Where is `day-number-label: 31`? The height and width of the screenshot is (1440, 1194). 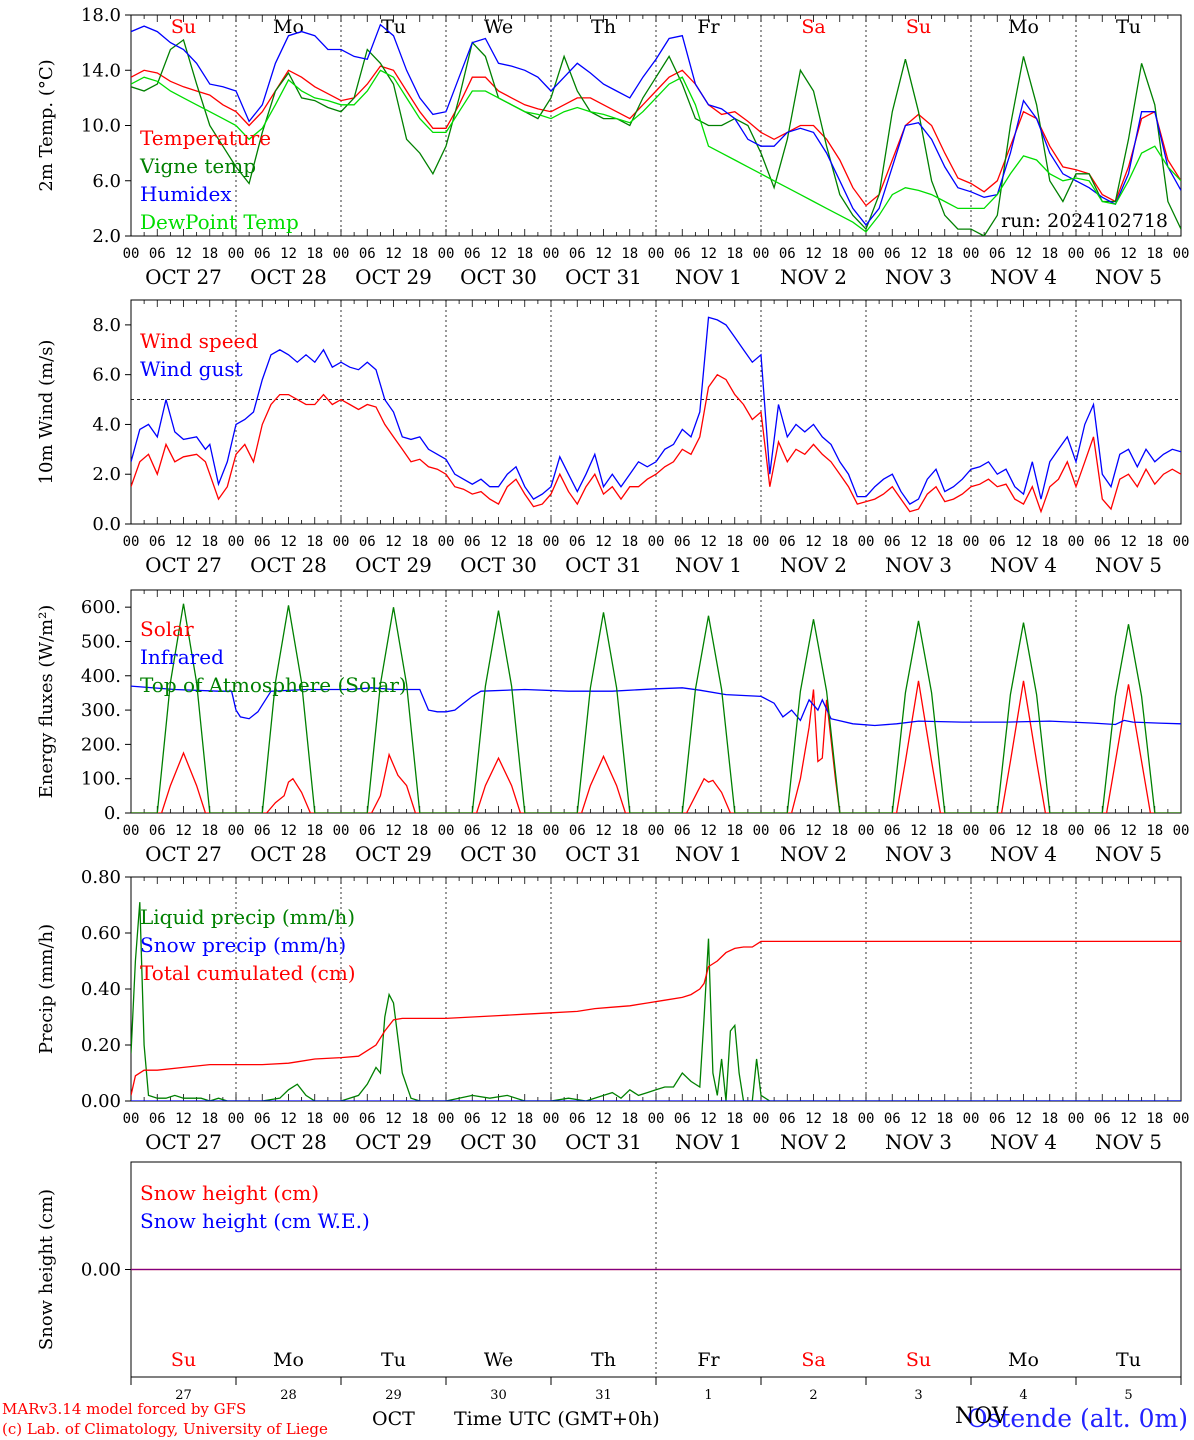
day-number-label: 31 is located at coordinates (603, 1395).